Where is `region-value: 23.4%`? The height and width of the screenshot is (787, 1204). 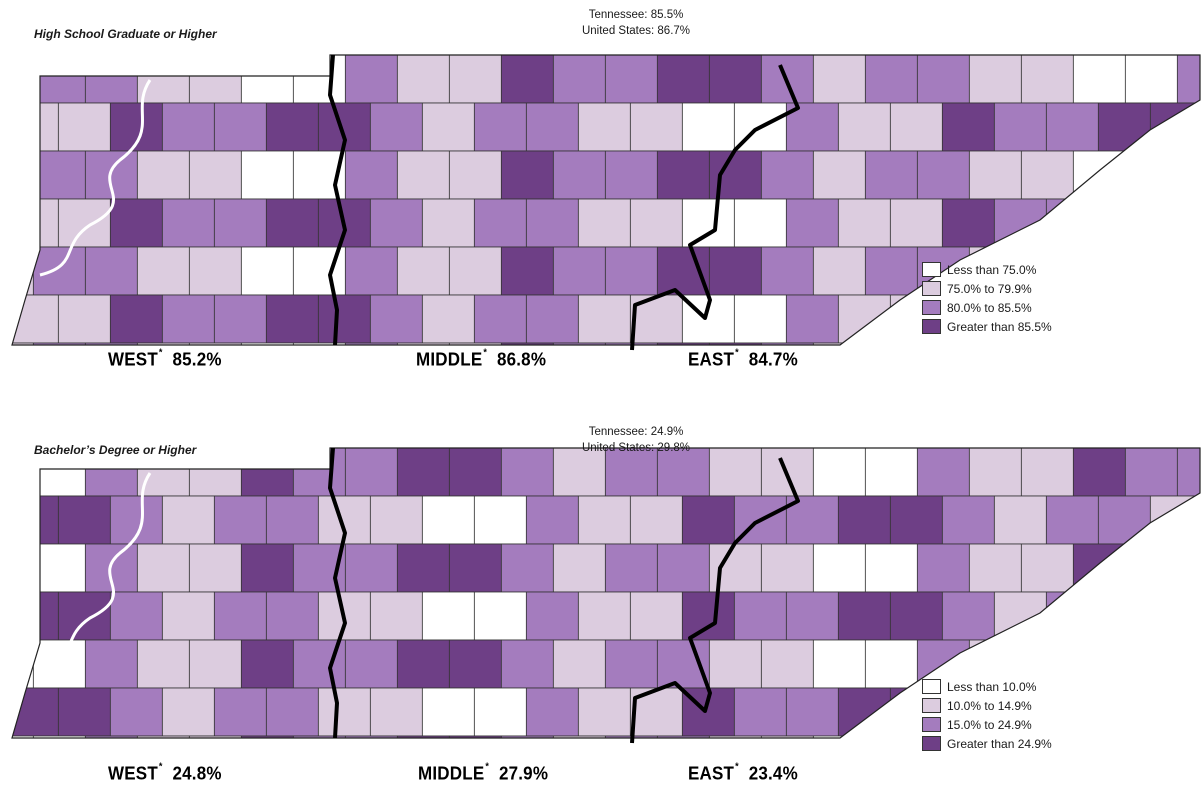 region-value: 23.4% is located at coordinates (773, 773).